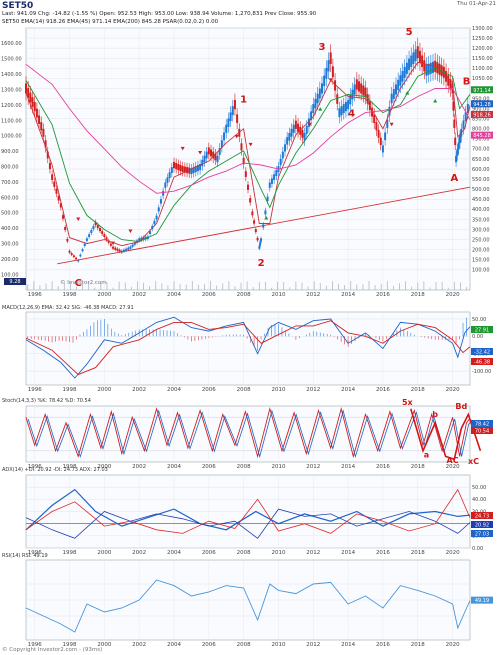 The height and width of the screenshot is (655, 500). What do you see at coordinates (408, 402) in the screenshot?
I see `stoch-wave-label: 5x` at bounding box center [408, 402].